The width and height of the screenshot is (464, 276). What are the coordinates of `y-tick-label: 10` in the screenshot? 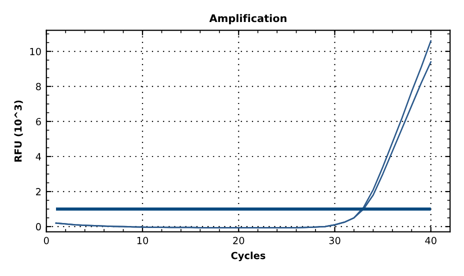 It's located at (35, 52).